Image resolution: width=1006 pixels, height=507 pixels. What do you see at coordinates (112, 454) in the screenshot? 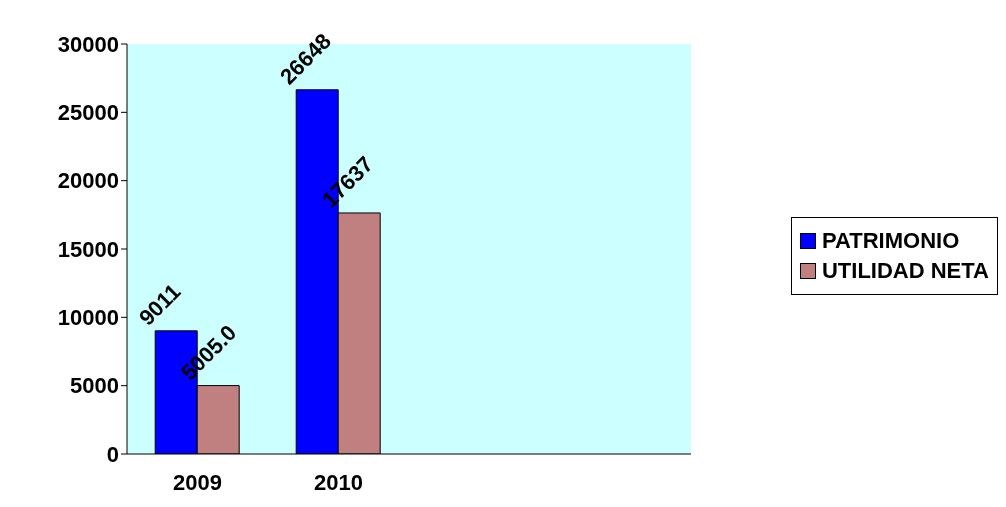
I see `y-tick-label: 0` at bounding box center [112, 454].